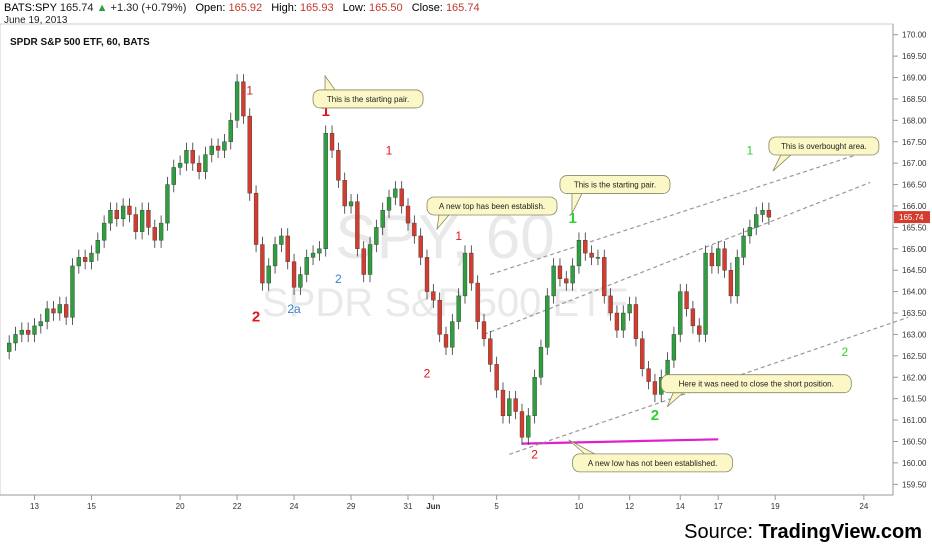 This screenshot has width=932, height=550. Describe the element at coordinates (914, 399) in the screenshot. I see `y-tick-label: 161.50` at that location.